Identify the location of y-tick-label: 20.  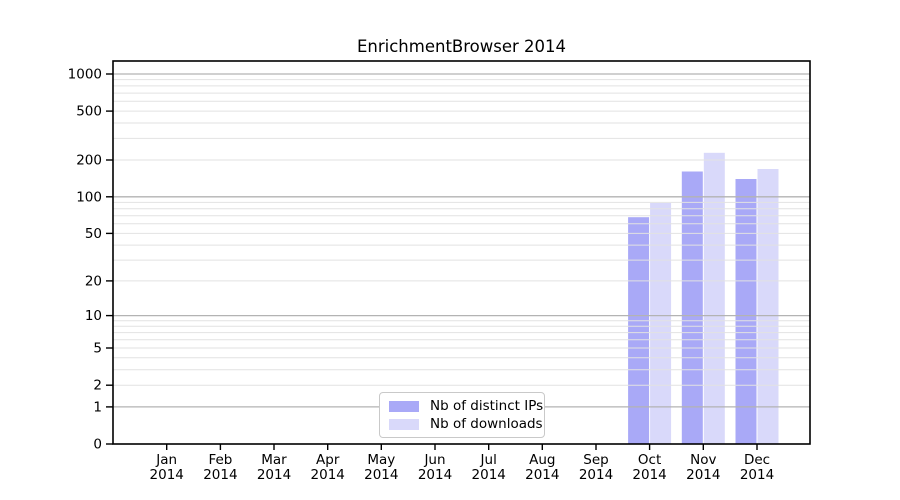
(93, 281).